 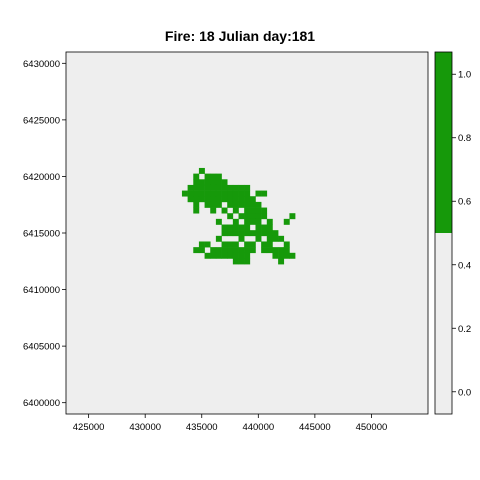 What do you see at coordinates (89, 427) in the screenshot?
I see `x-tick-label: 425000` at bounding box center [89, 427].